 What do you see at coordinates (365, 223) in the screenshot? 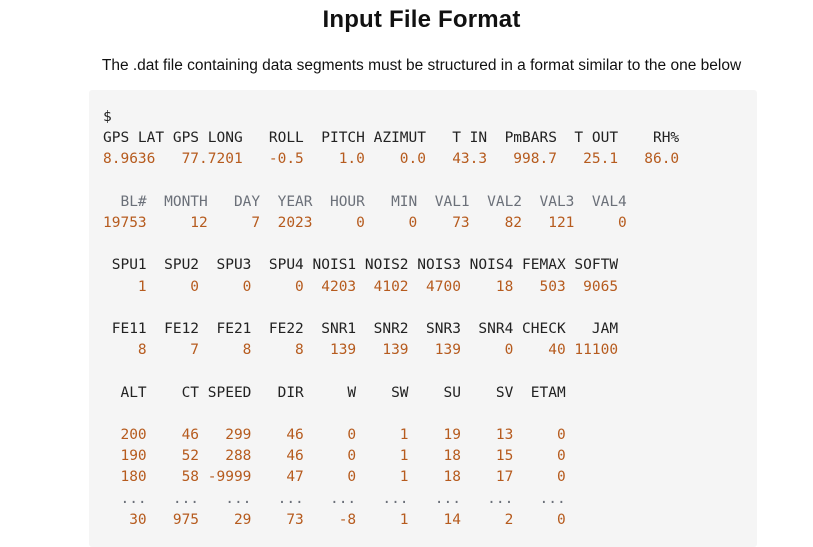
I see `block-values-row: 19753 12 7 2023 0 0 73 82 121 0` at bounding box center [365, 223].